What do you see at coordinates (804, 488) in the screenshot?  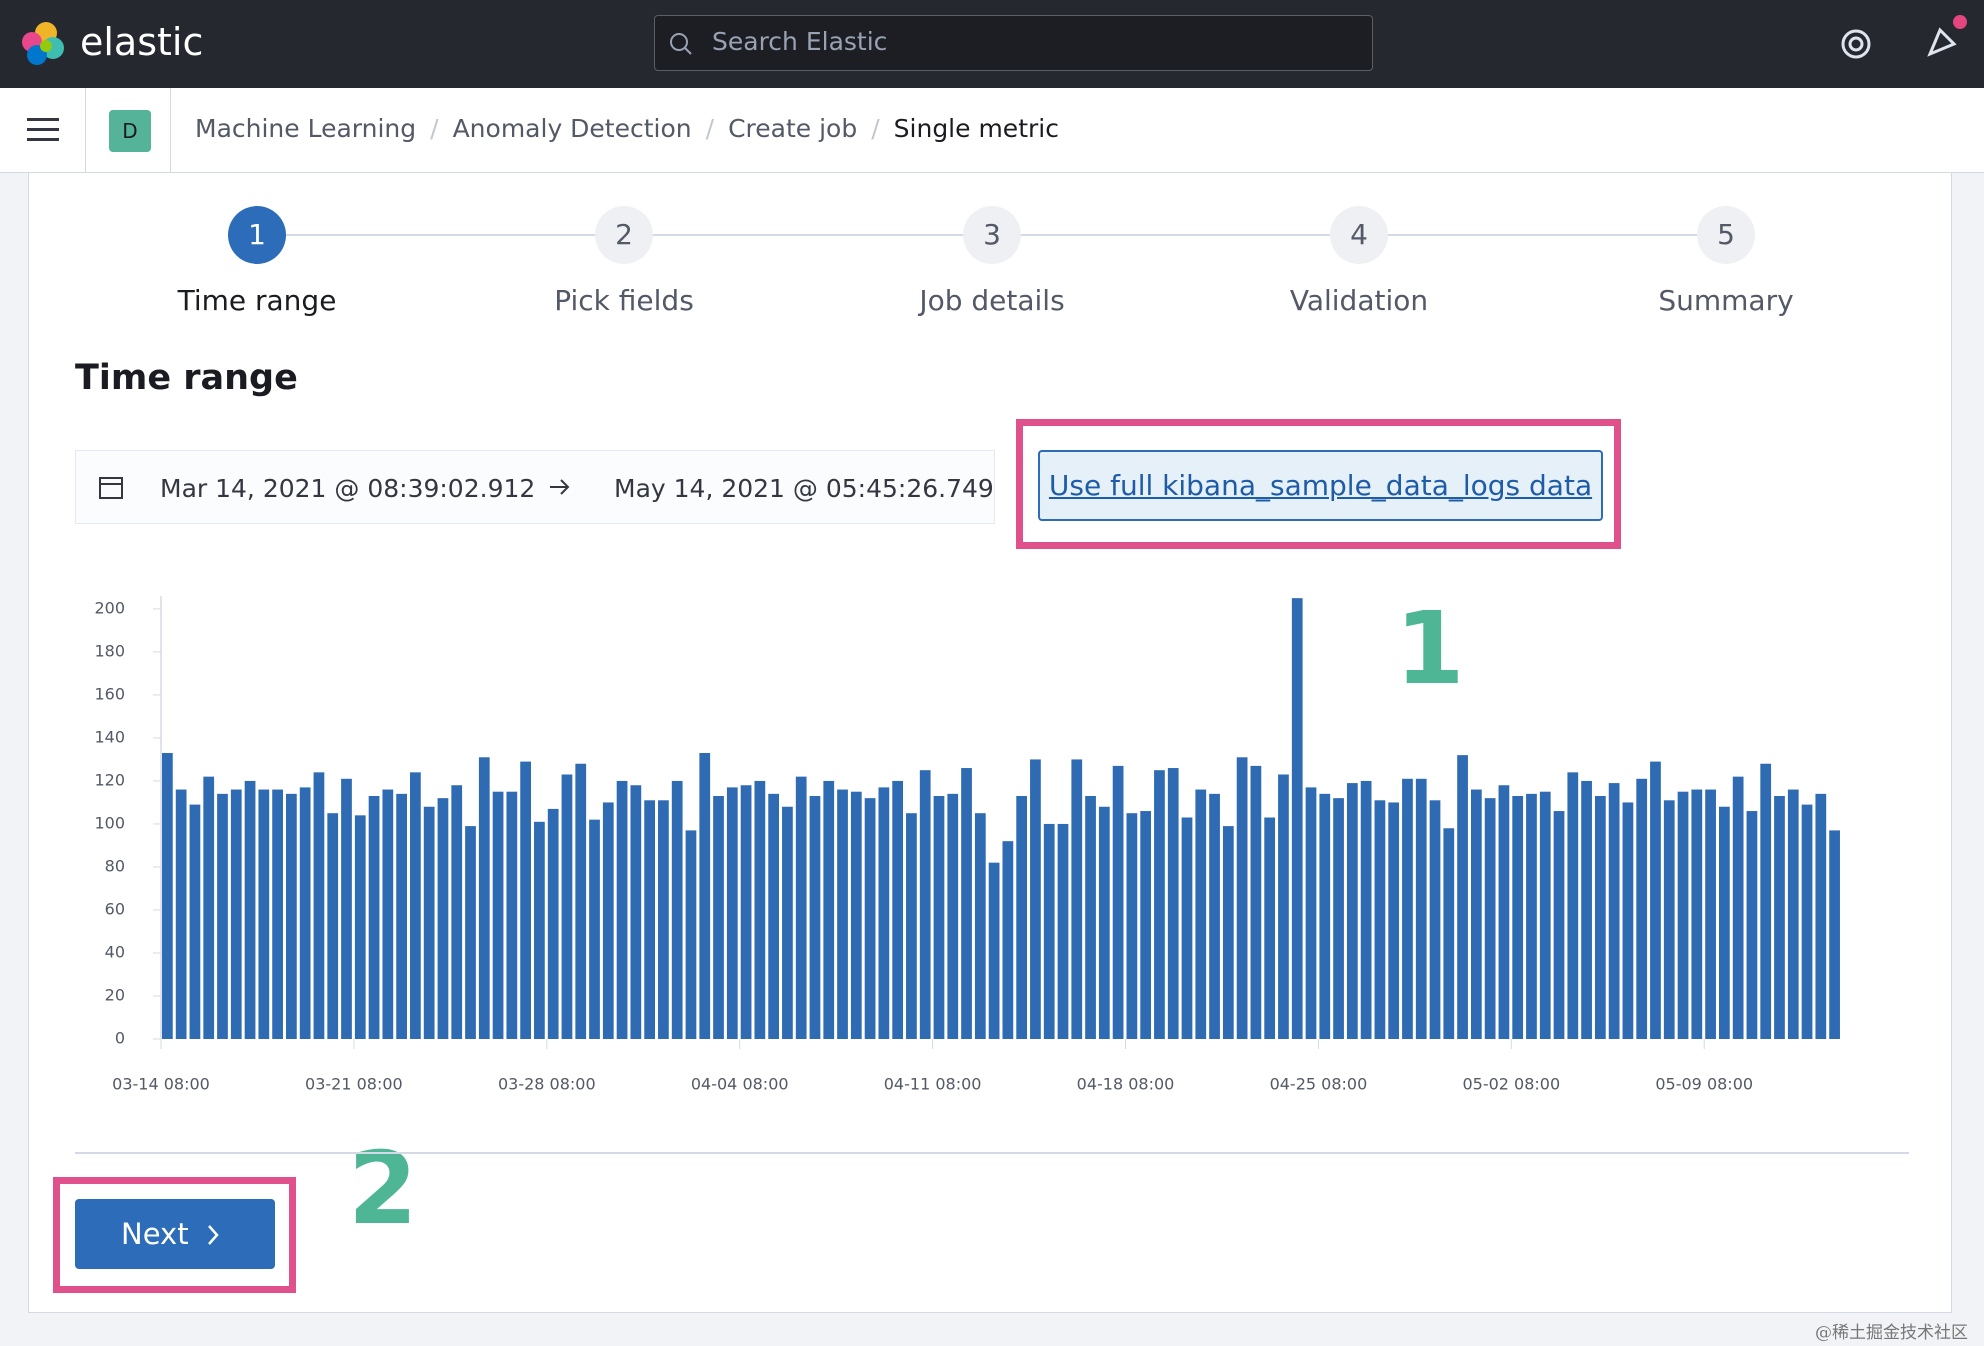 I see `end-date: May 14, 2021 @ 05:45:26.749` at bounding box center [804, 488].